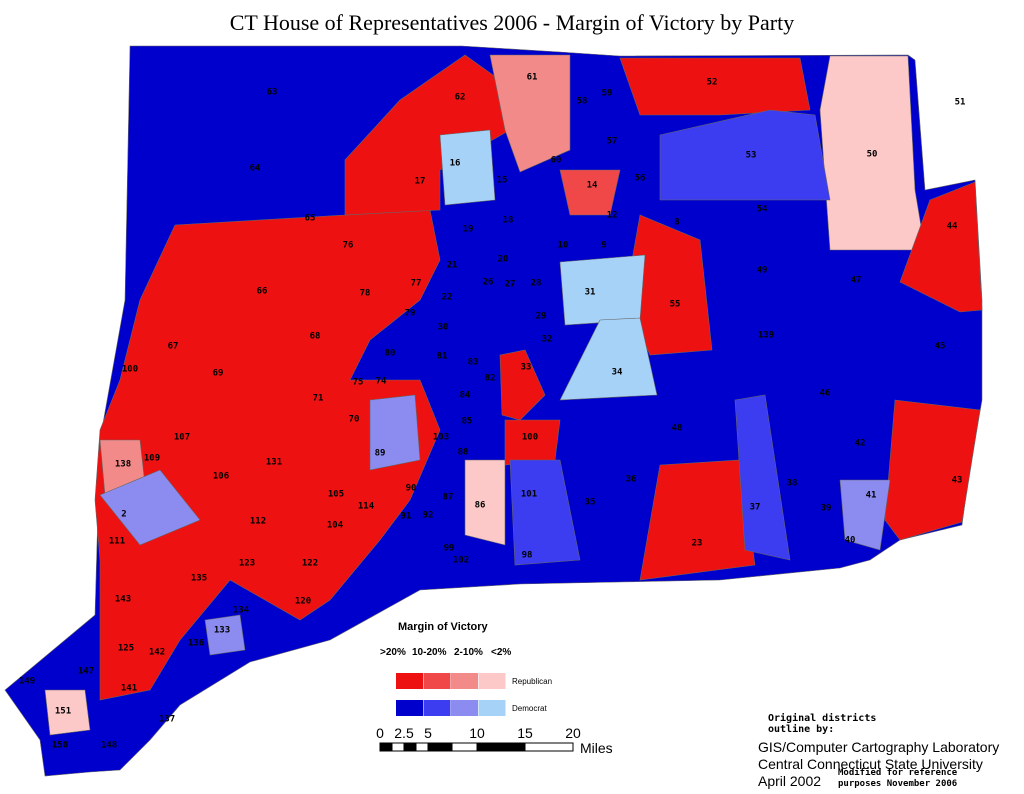  Describe the element at coordinates (502, 181) in the screenshot. I see `district-label: 15` at that location.